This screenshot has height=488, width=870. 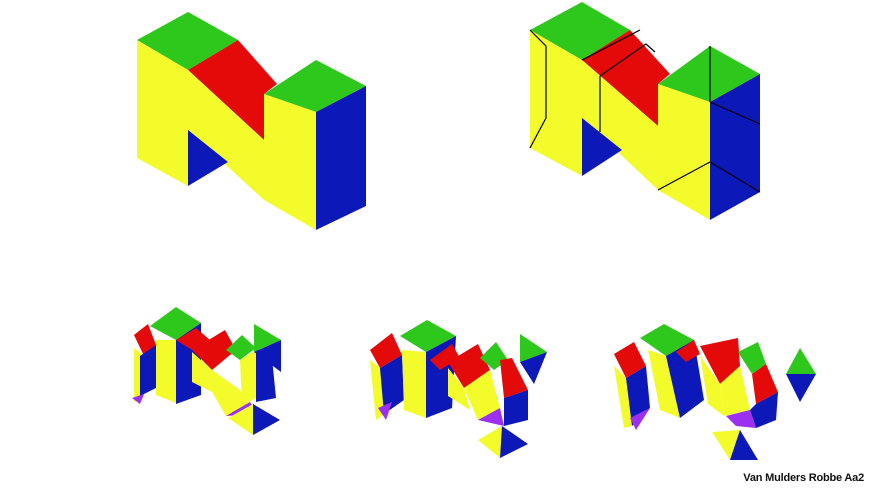 What do you see at coordinates (735, 147) in the screenshot?
I see `n2-right-blue` at bounding box center [735, 147].